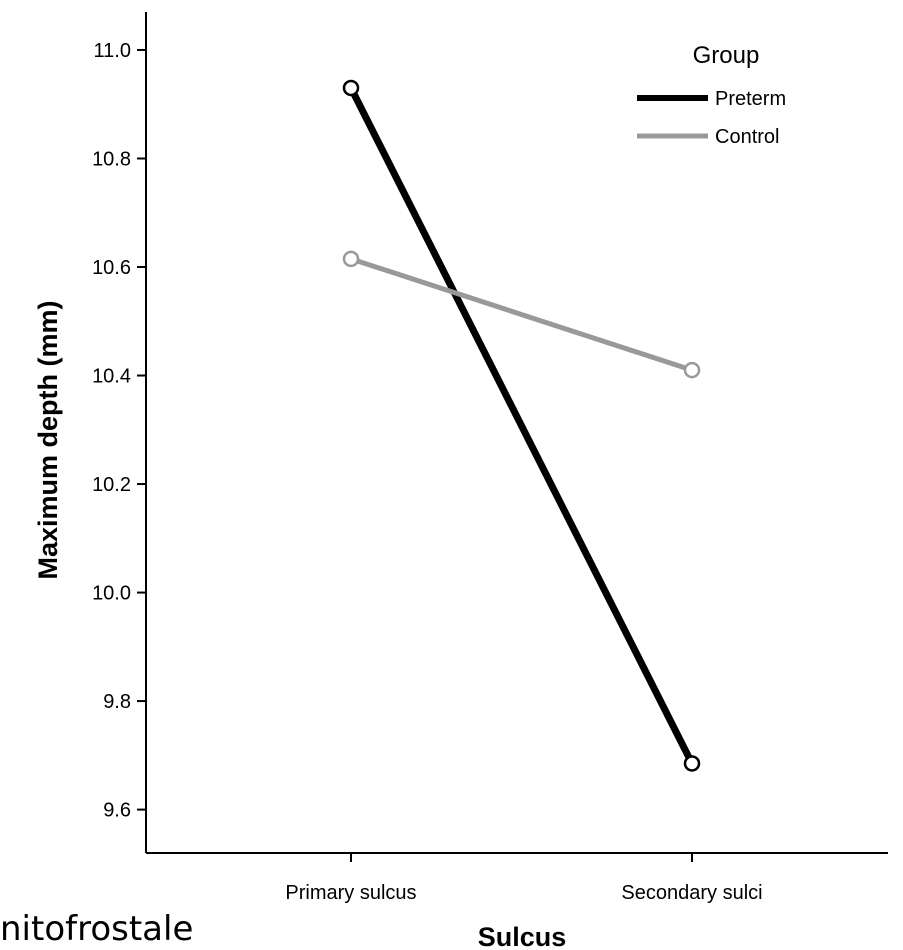 The width and height of the screenshot is (903, 950). I want to click on y-tick-label: 10.8, so click(111, 159).